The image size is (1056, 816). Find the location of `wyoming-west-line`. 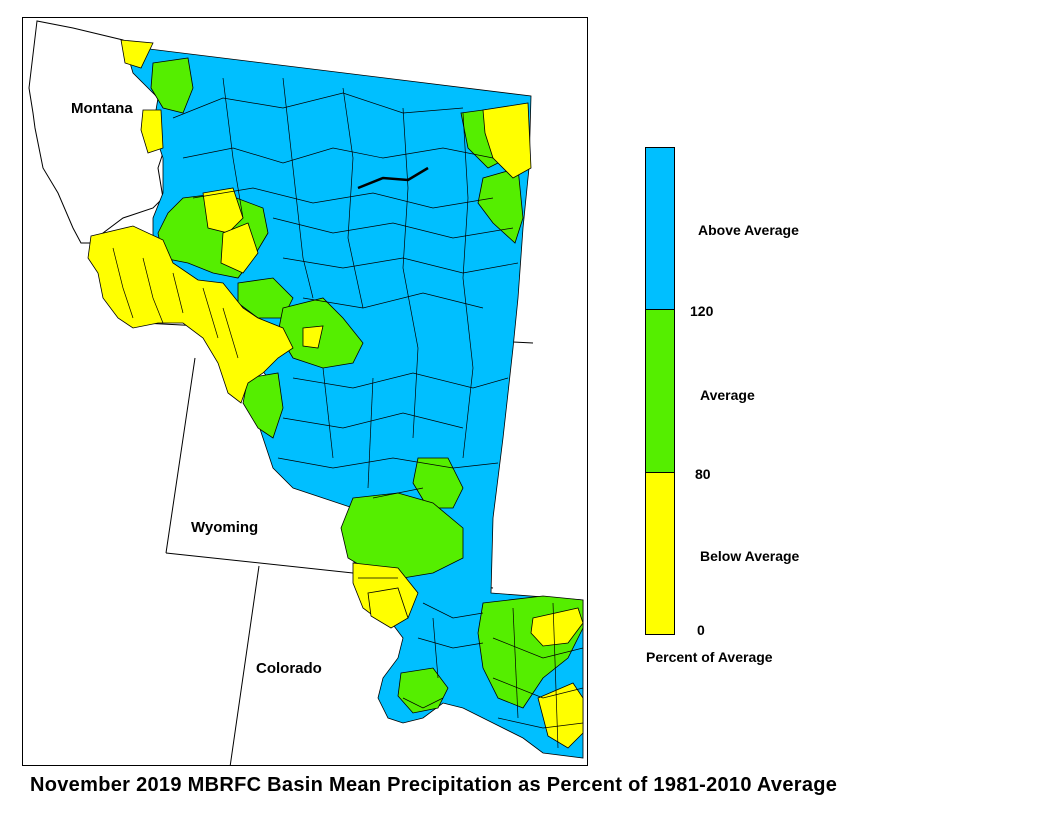

wyoming-west-line is located at coordinates (180, 455).